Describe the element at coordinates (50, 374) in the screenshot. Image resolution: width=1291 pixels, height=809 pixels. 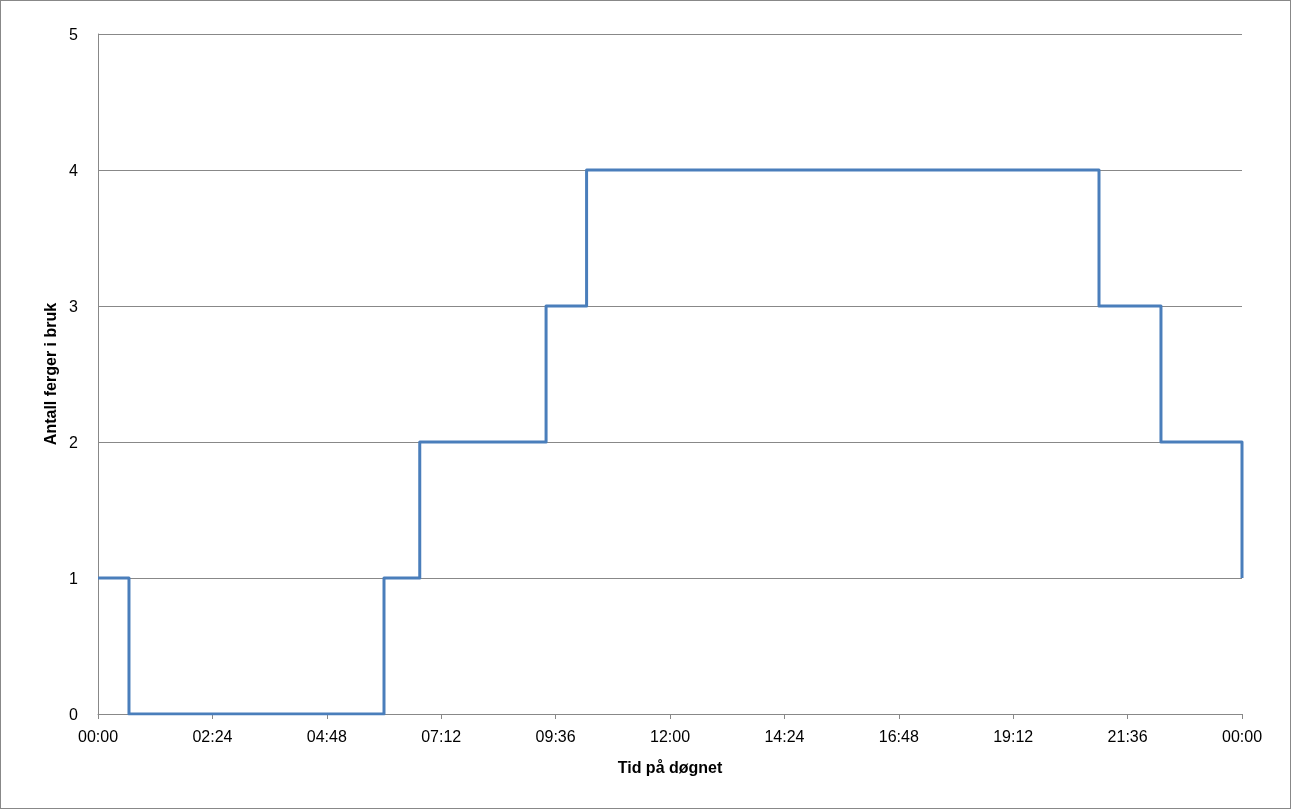
I see `y-axis-title: Antall ferger i bruk` at that location.